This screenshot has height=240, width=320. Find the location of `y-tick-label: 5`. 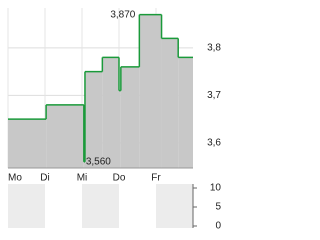

y-tick-label: 5 is located at coordinates (218, 207).